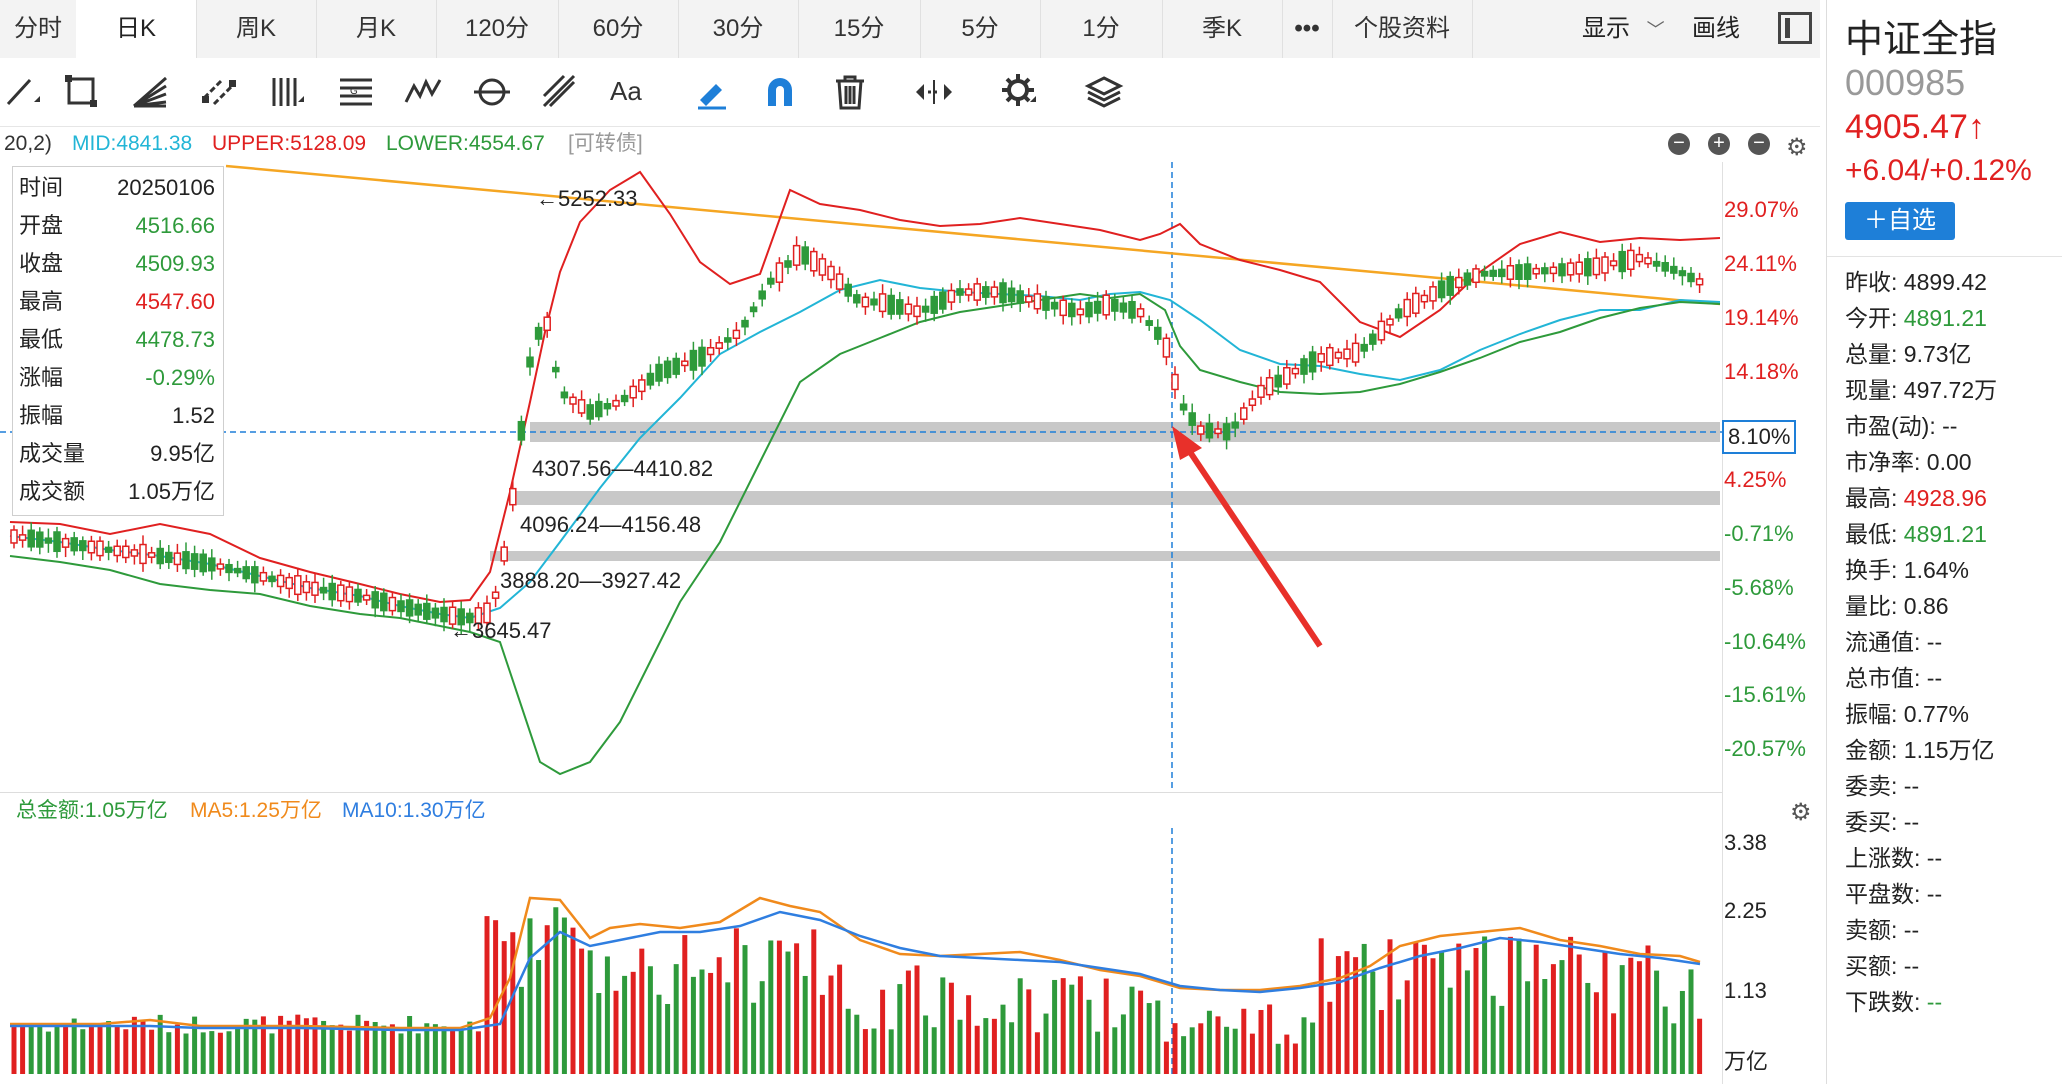 The height and width of the screenshot is (1084, 2062). I want to click on tab-stock-profile: 个股资料, so click(1402, 29).